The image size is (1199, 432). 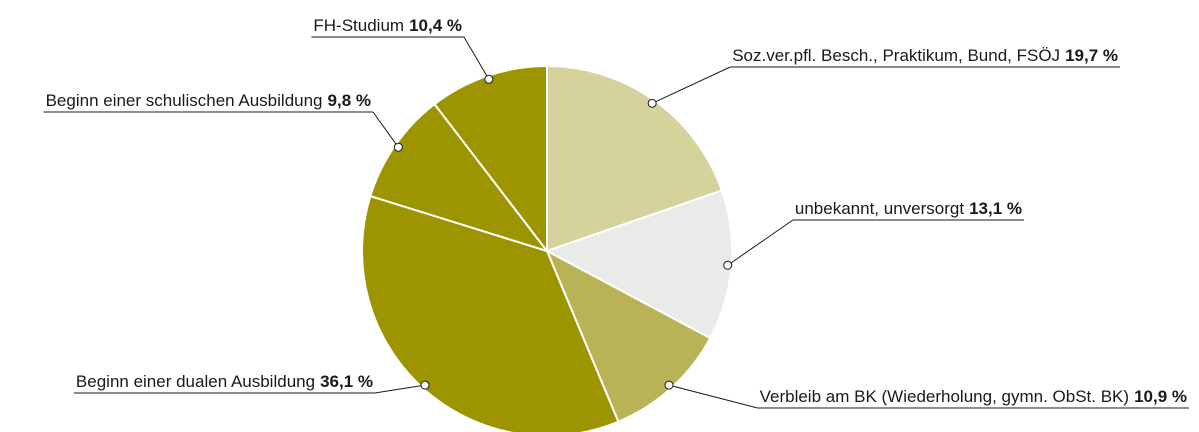 I want to click on value-label: 10,9 %, so click(x=1160, y=396).